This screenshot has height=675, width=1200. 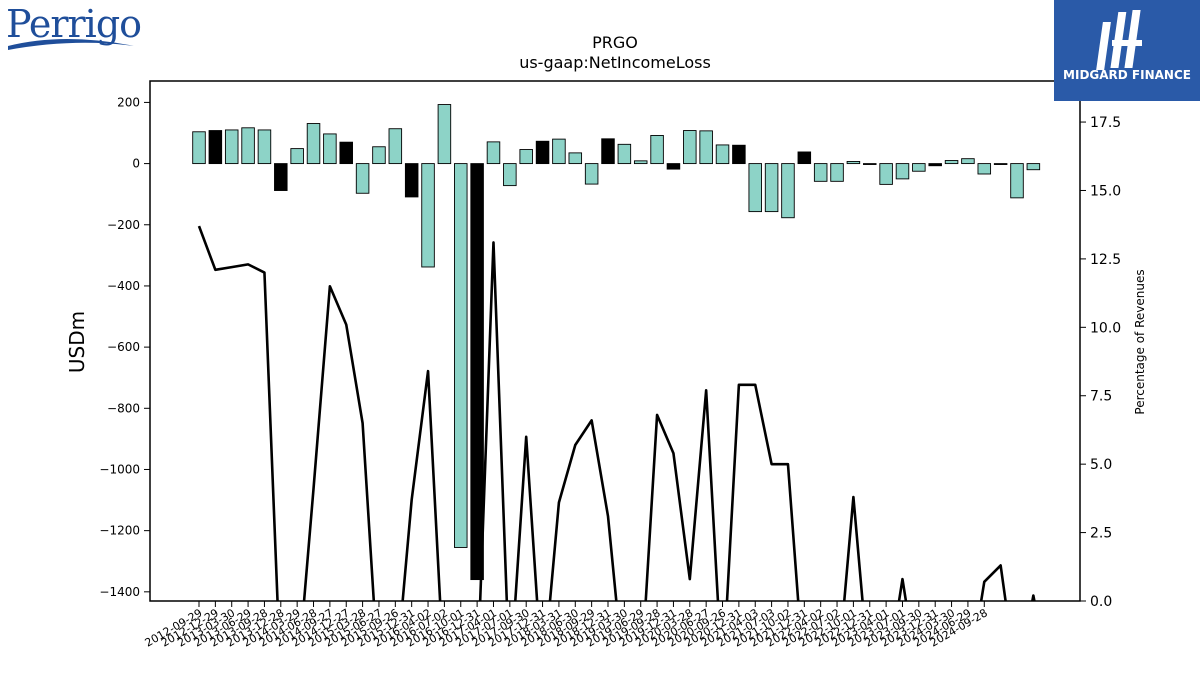 I want to click on y-tick-label-6: −1000, so click(x=119, y=469).